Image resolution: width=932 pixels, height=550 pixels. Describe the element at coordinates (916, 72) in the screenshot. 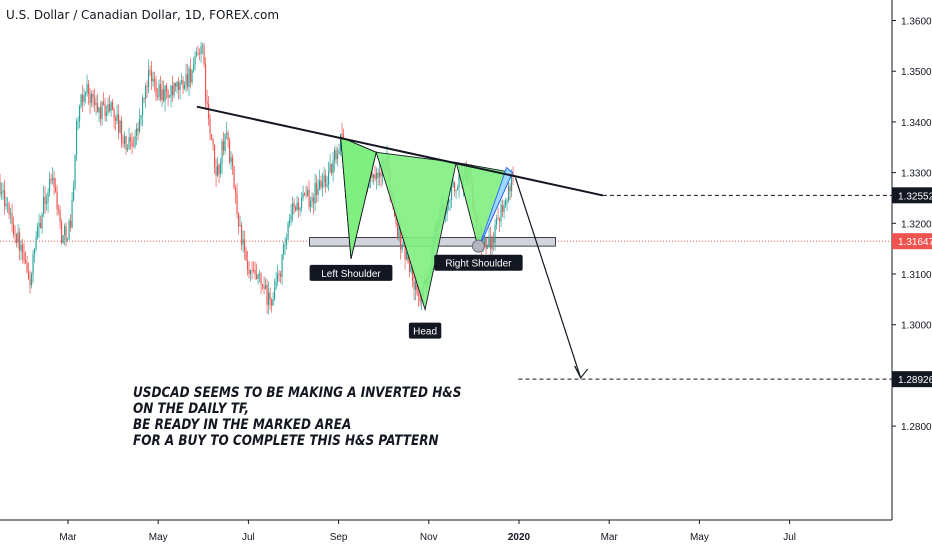

I see `y-tick-label: 1.35000` at that location.